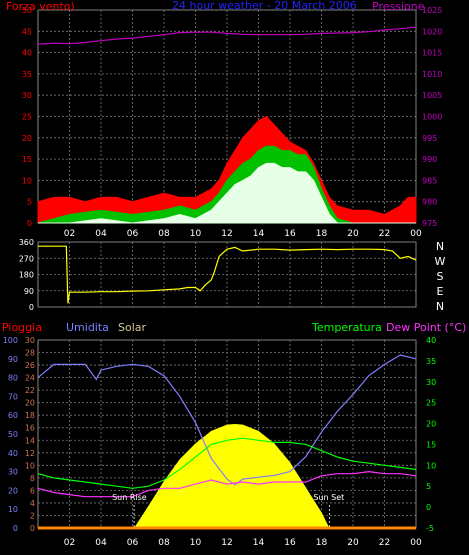 Image resolution: width=469 pixels, height=555 pixels. Describe the element at coordinates (13, 453) in the screenshot. I see `humidity-tick-label: 40` at that location.